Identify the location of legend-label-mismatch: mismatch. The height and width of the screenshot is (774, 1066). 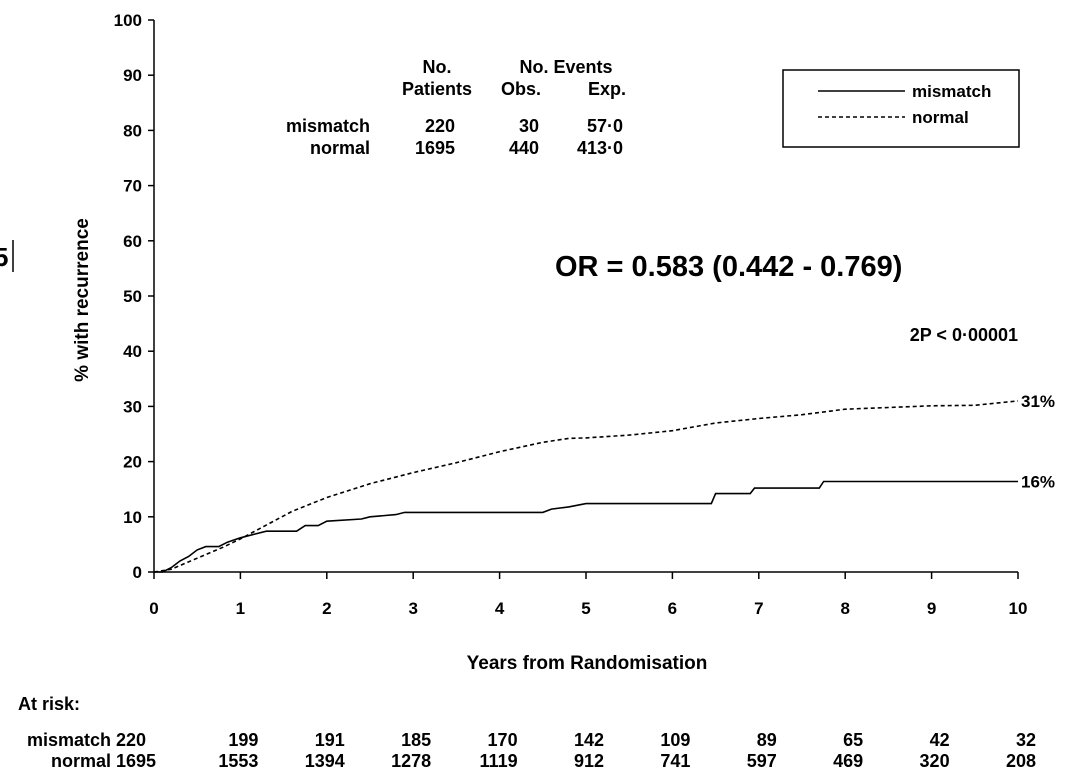
(951, 91).